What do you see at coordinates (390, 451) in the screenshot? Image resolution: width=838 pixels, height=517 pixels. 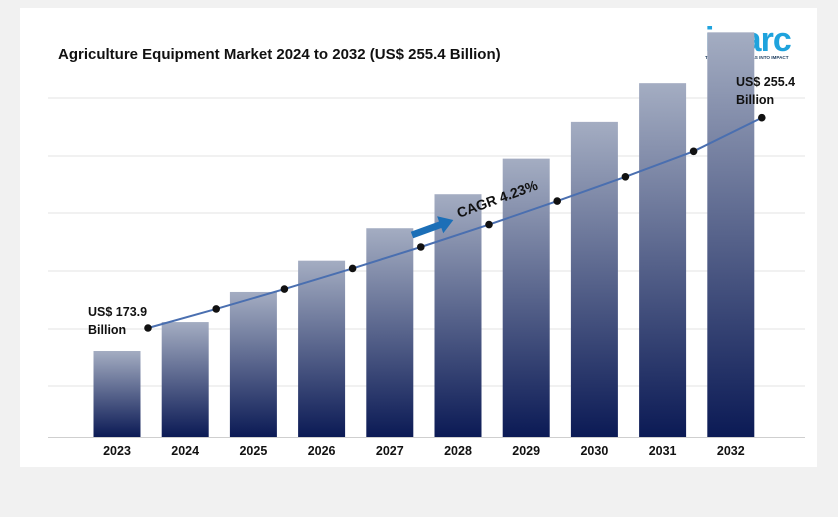 I see `x-tick-label: 2027` at bounding box center [390, 451].